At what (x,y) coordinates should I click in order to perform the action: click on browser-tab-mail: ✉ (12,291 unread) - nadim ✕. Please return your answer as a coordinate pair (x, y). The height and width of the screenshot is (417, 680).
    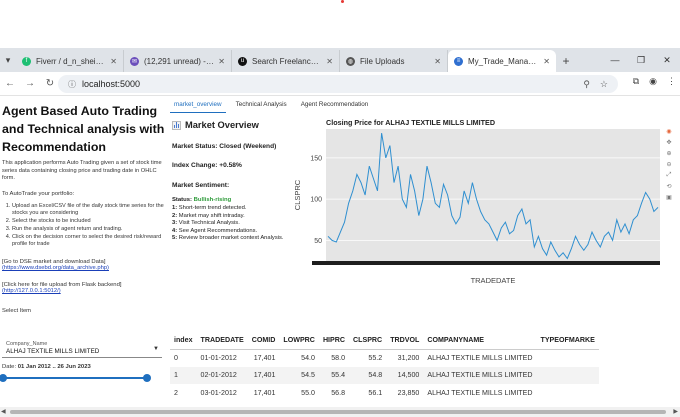
    Looking at the image, I should click on (178, 61).